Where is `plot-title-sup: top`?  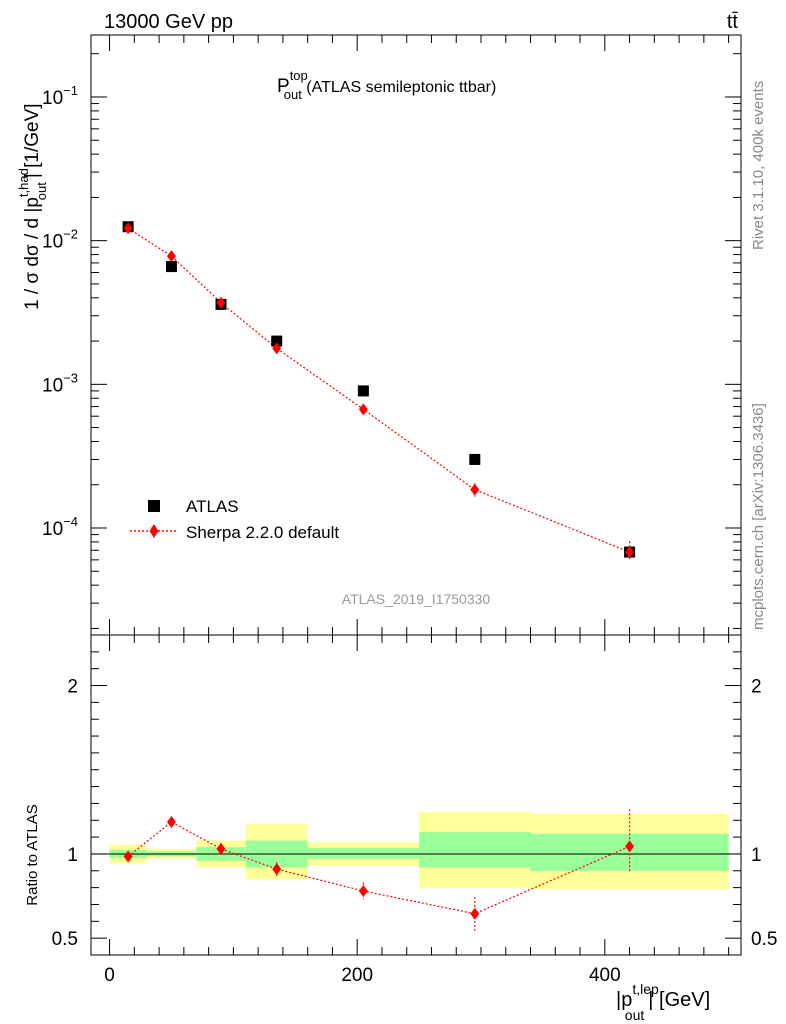 plot-title-sup: top is located at coordinates (299, 75).